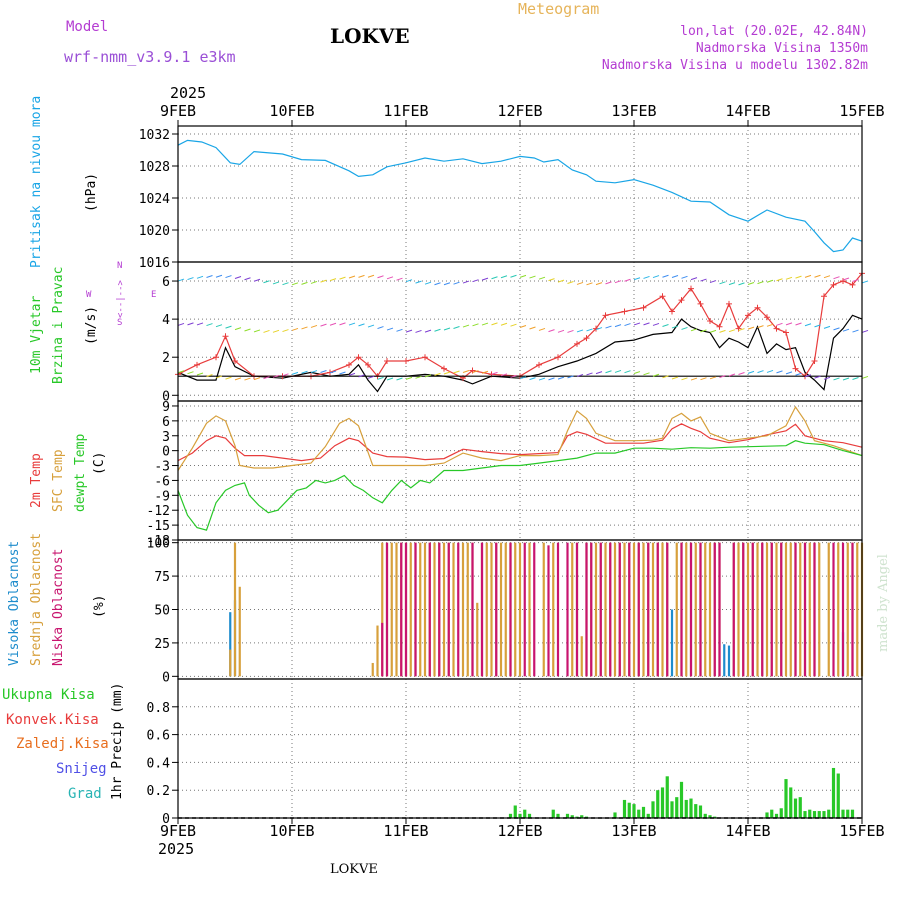  Describe the element at coordinates (520, 442) in the screenshot. I see `series-2m-temp` at that location.